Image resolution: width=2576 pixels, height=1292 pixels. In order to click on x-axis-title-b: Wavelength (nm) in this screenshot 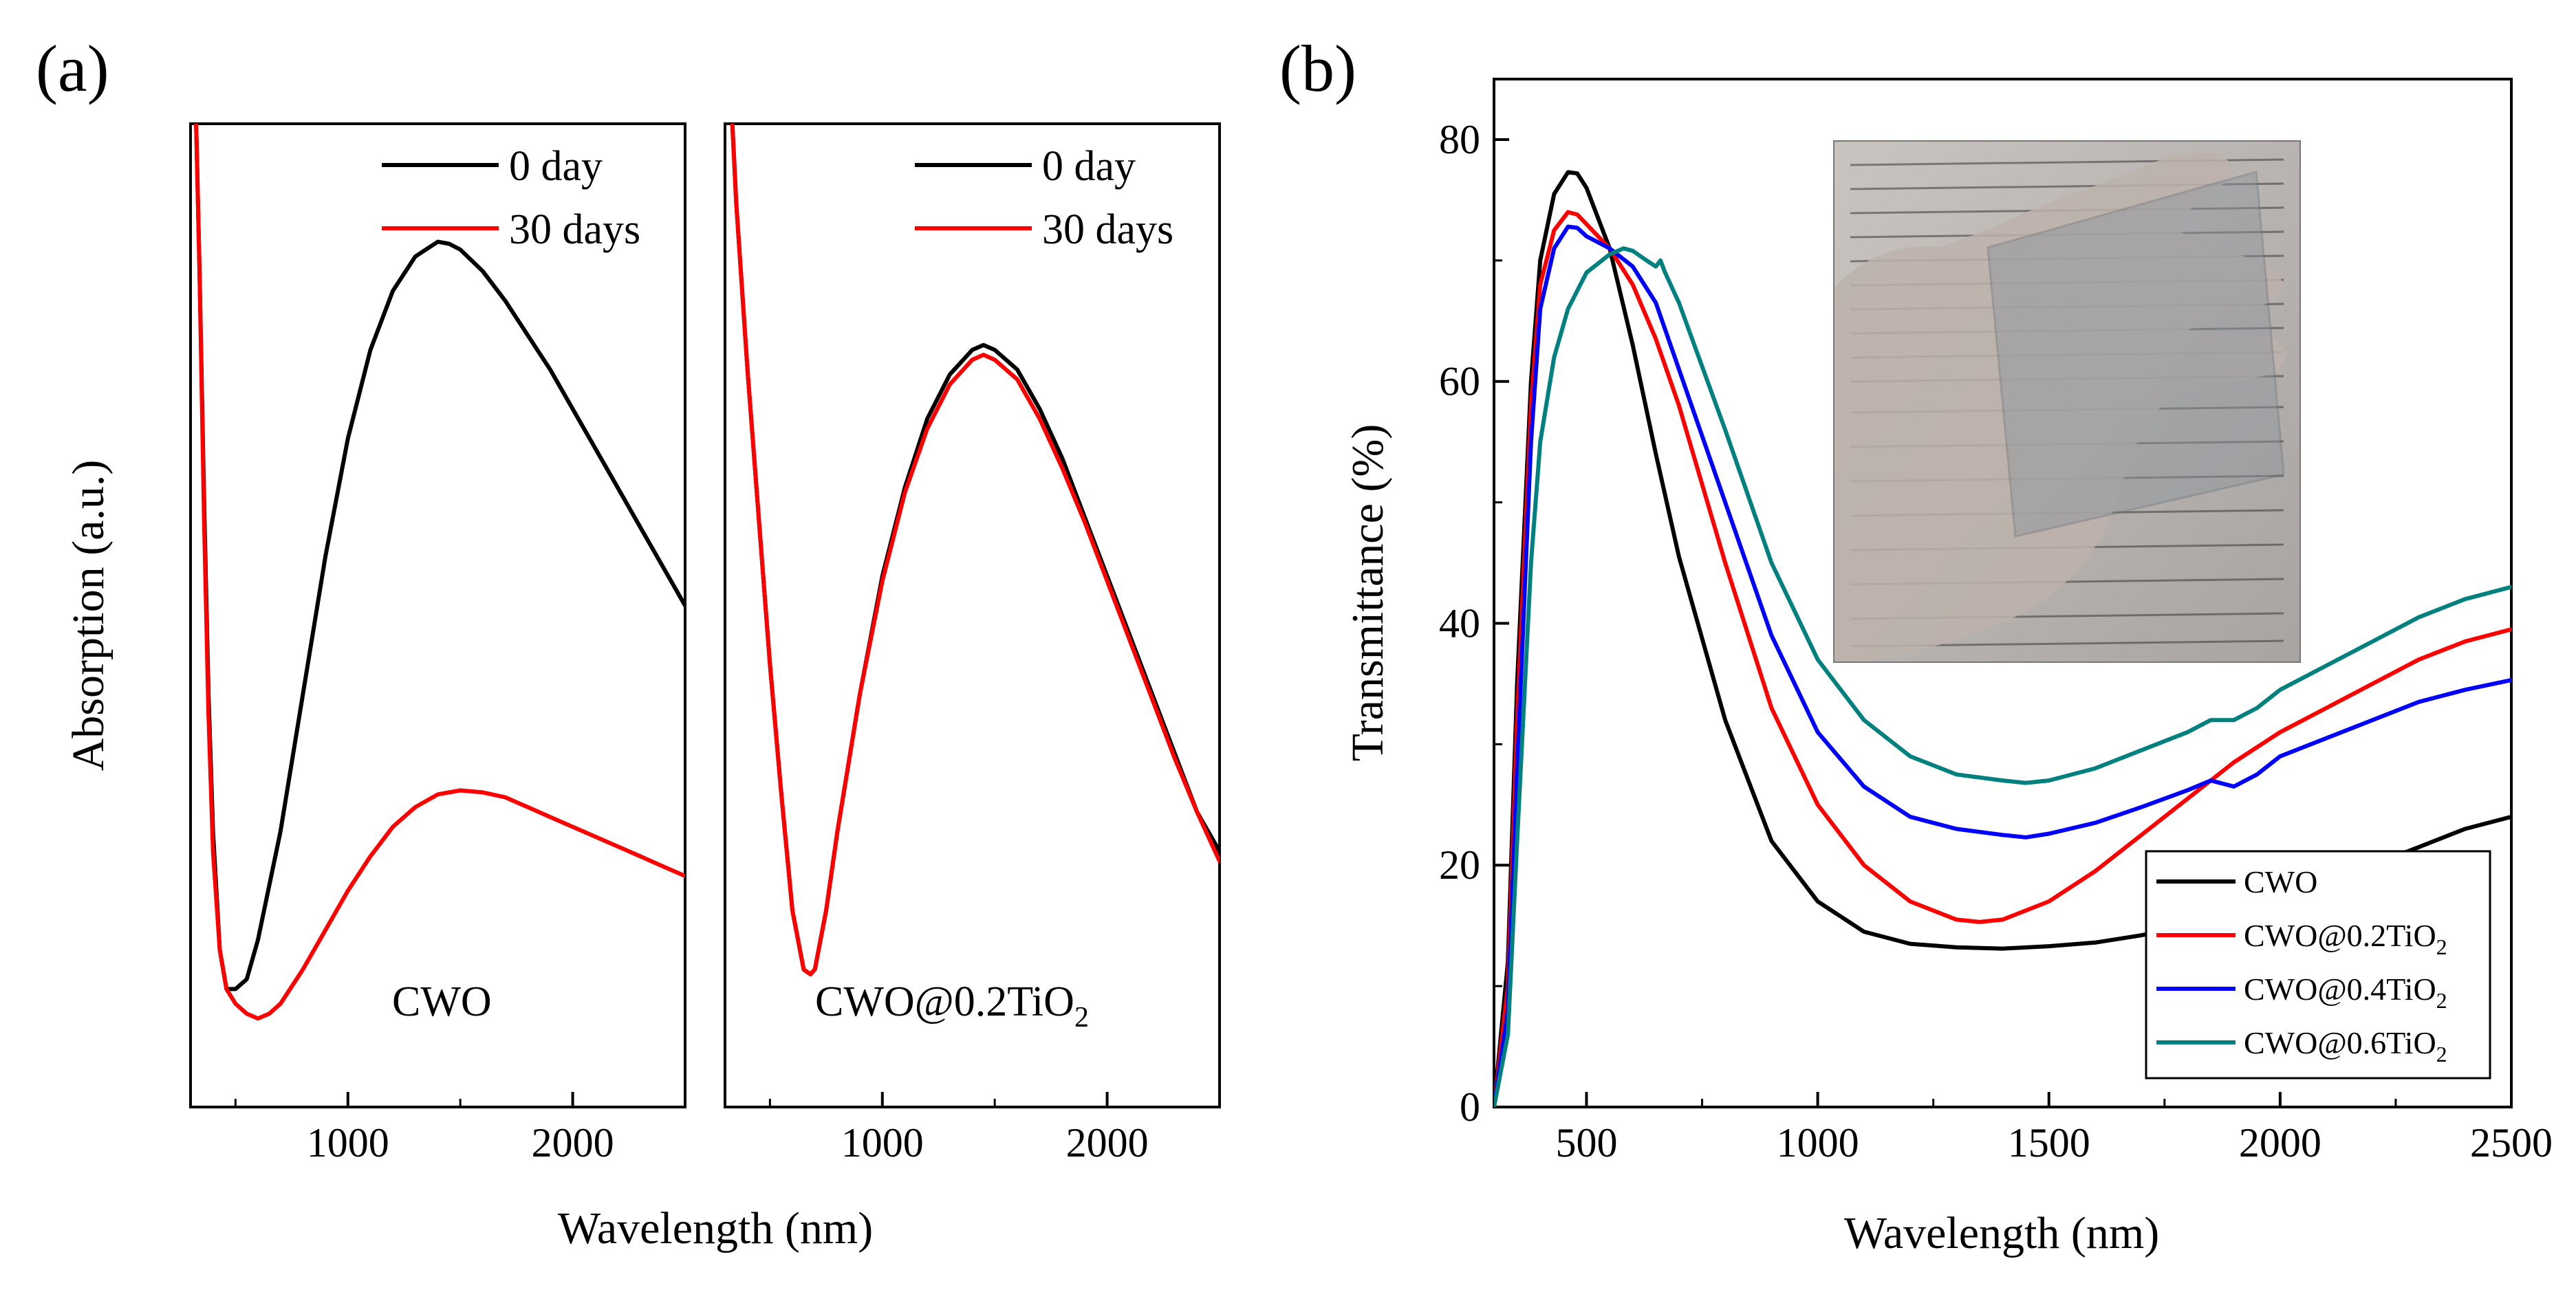, I will do `click(2001, 1233)`.